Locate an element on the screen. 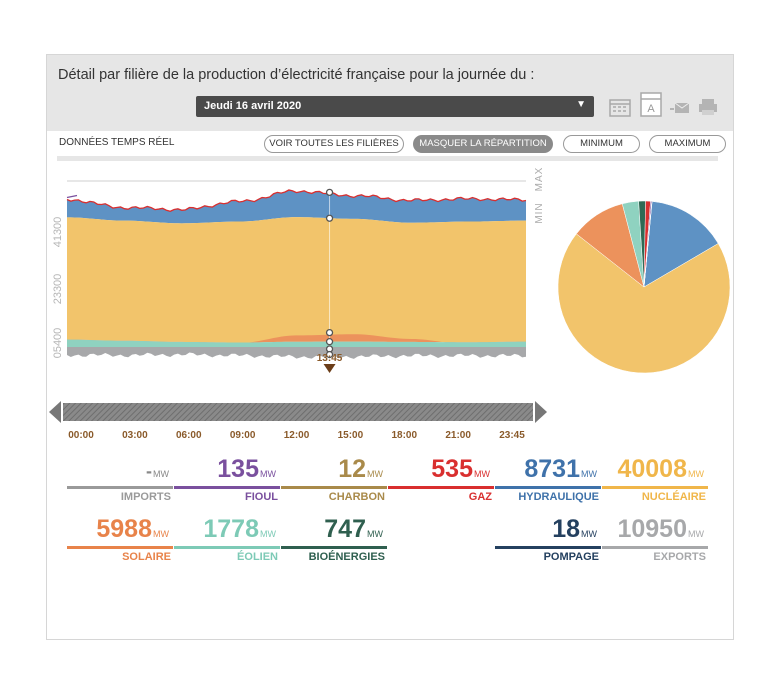  x-tick-label: 12:00 is located at coordinates (297, 435).